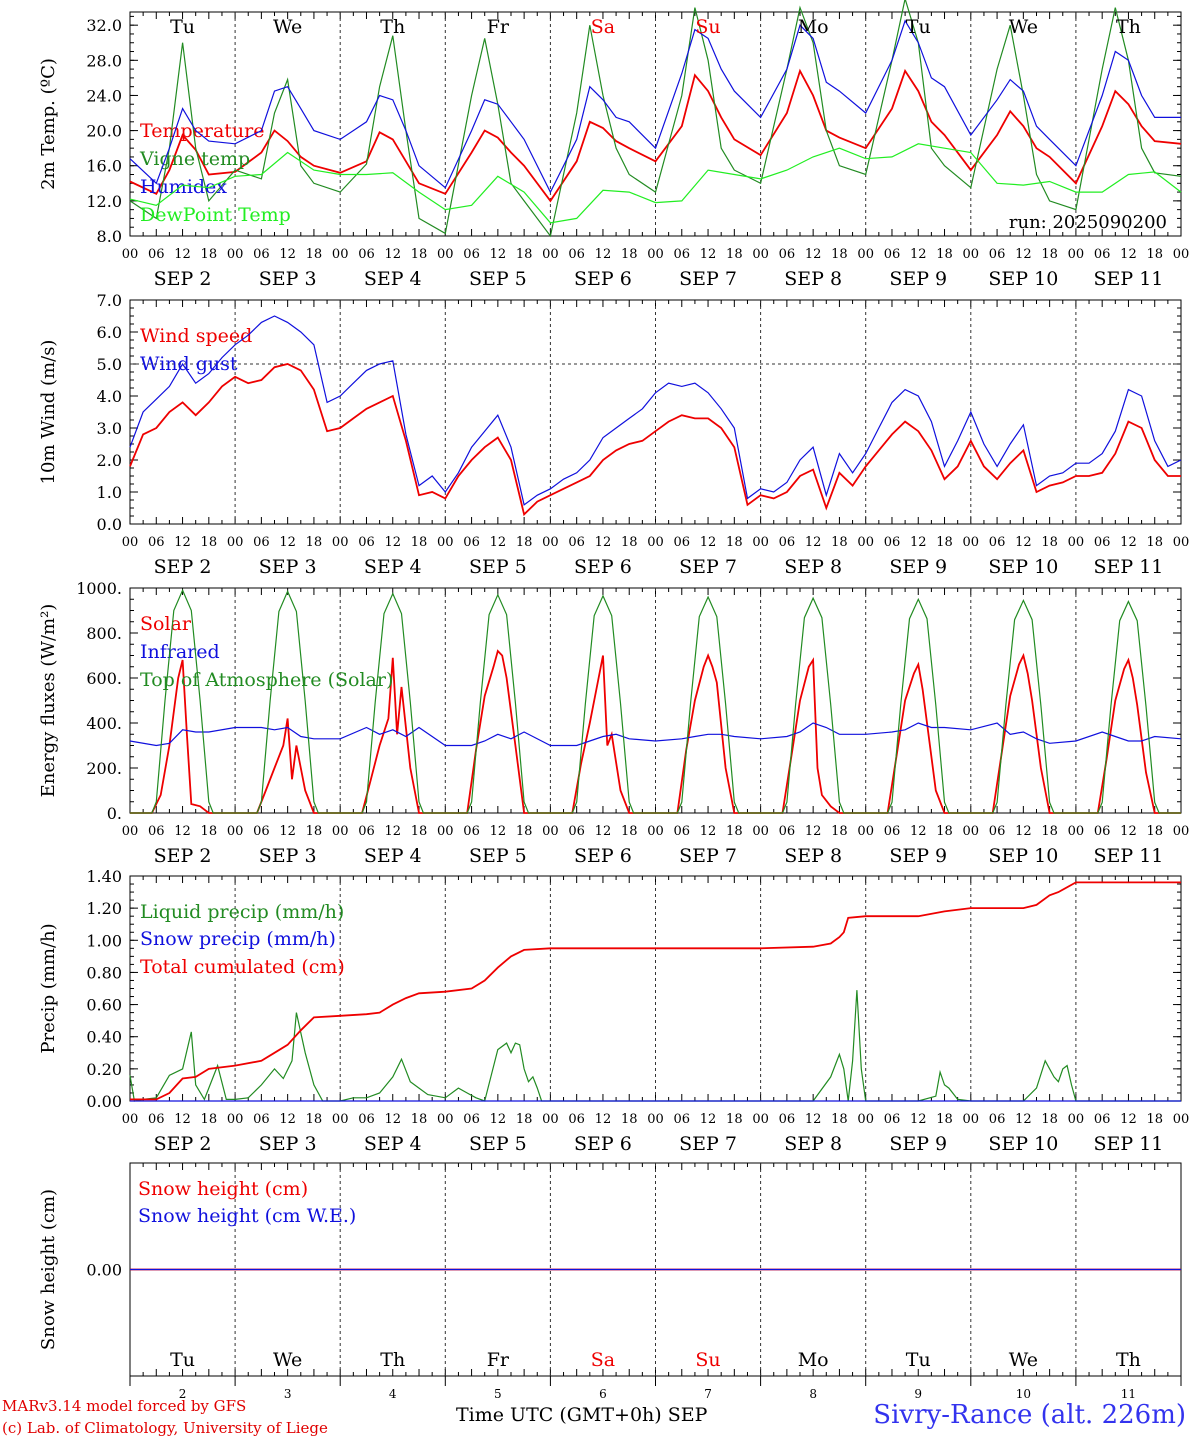 The height and width of the screenshot is (1440, 1194). What do you see at coordinates (223, 1189) in the screenshot?
I see `legend-item: Snow height (cm)` at bounding box center [223, 1189].